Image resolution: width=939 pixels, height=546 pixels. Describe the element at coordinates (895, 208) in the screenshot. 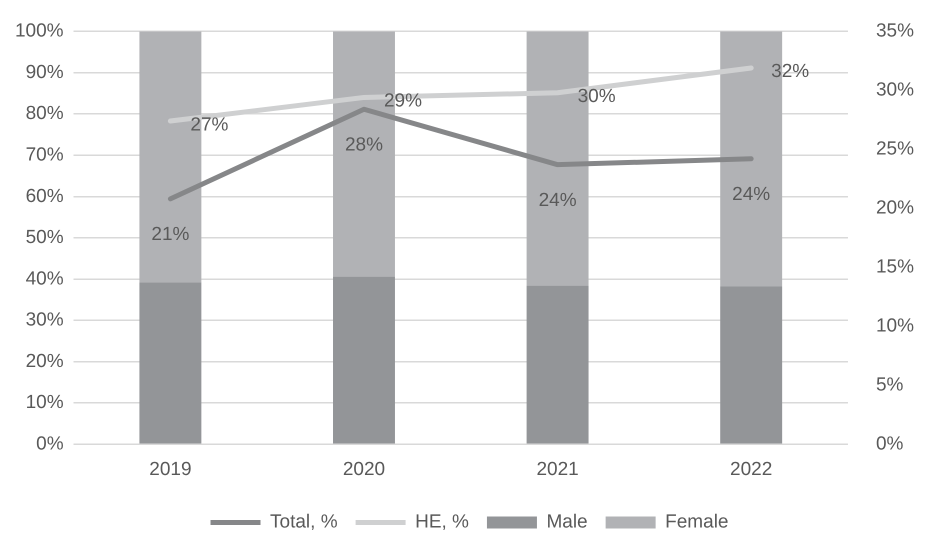

I see `y2-tick-label: 20%` at that location.